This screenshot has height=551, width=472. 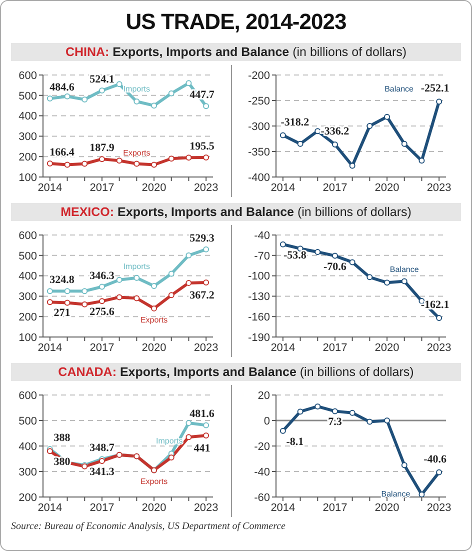 What do you see at coordinates (62, 313) in the screenshot?
I see `data-label: 271` at bounding box center [62, 313].